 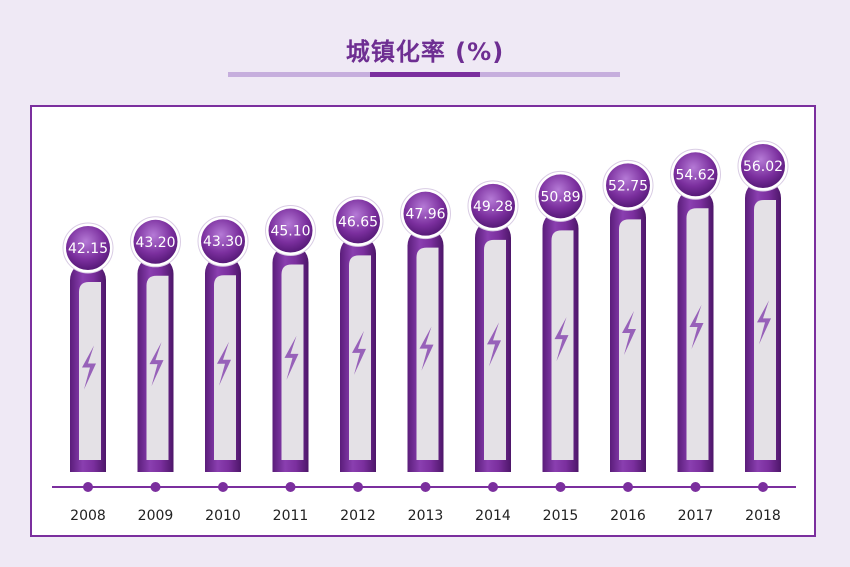 What do you see at coordinates (763, 516) in the screenshot?
I see `x-tick-label: 2018` at bounding box center [763, 516].